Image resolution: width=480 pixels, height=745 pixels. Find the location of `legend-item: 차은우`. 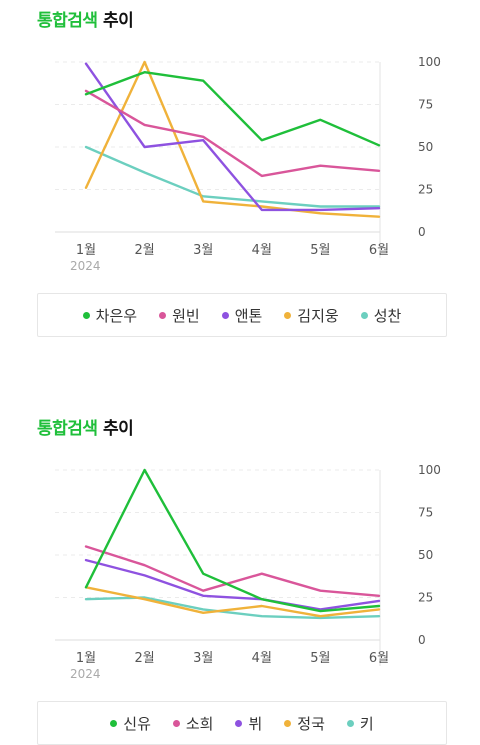

legend-item: 차은우 is located at coordinates (110, 315).